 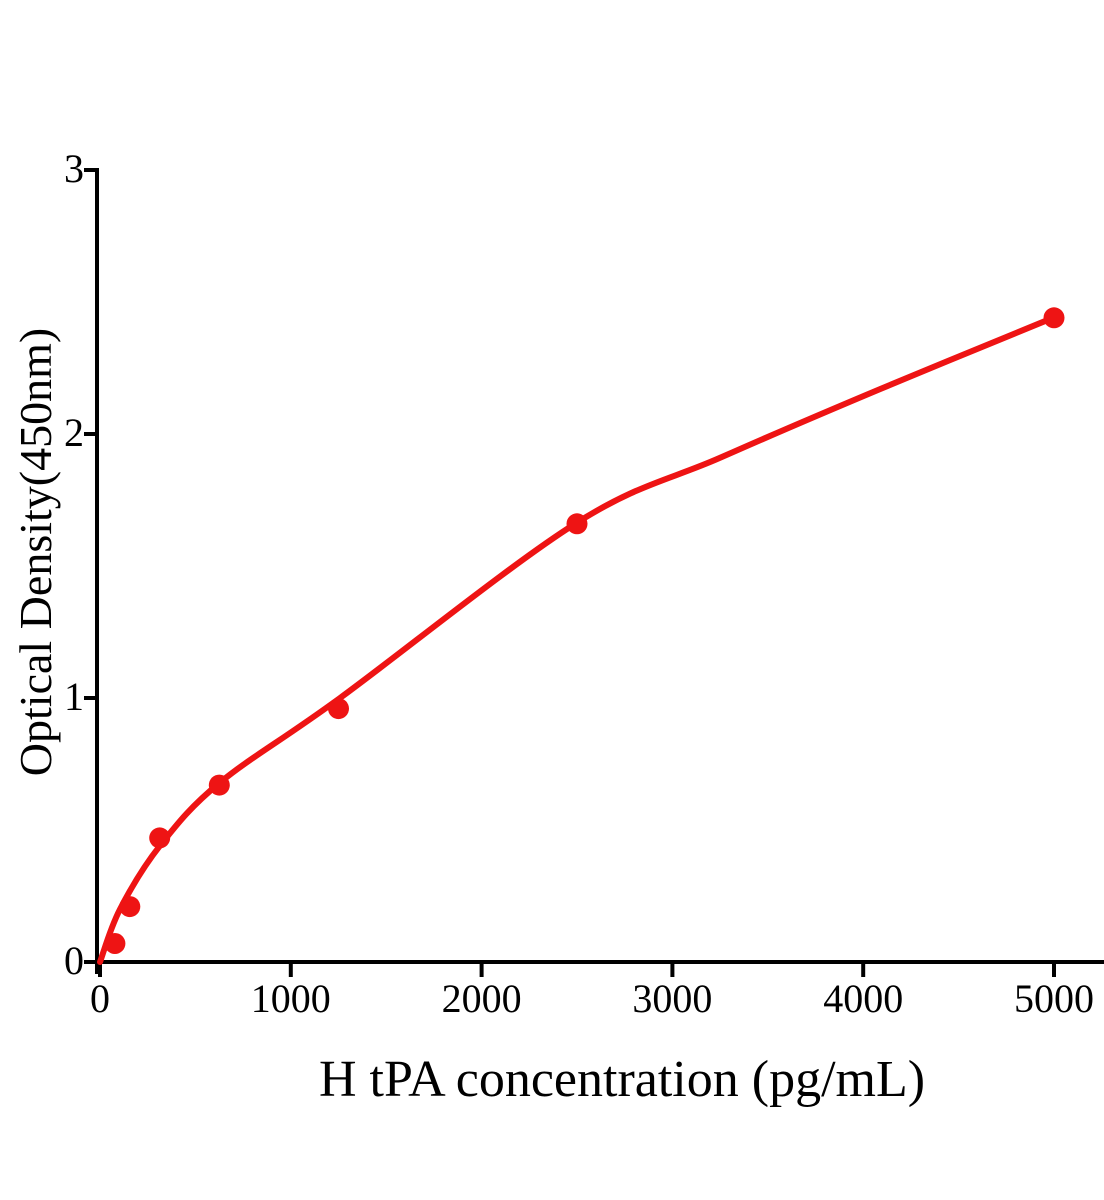 I want to click on y-axis-title: Optical Density(450nm), so click(x=35, y=552).